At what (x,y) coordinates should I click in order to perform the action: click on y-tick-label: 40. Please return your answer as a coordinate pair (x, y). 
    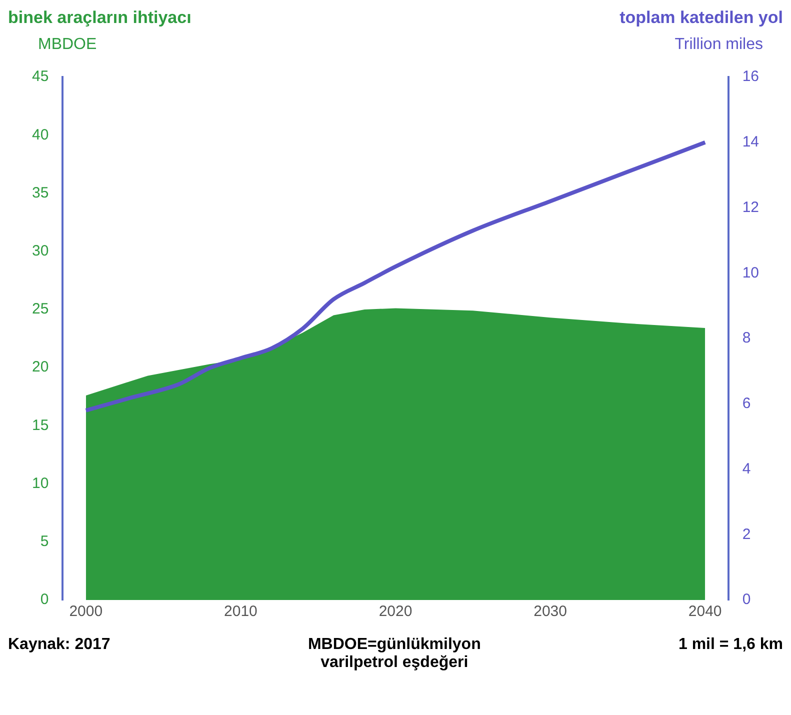
    Looking at the image, I should click on (40, 135).